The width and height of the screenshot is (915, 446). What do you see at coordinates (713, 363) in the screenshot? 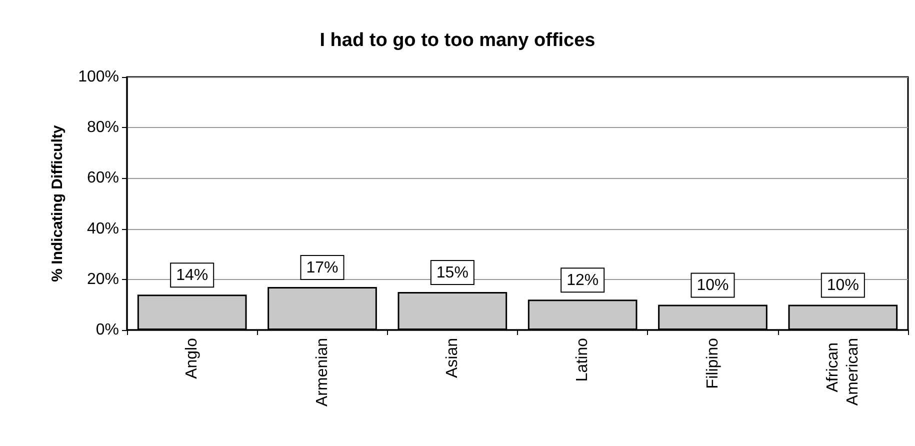
I see `x-tick-label: Filipino` at bounding box center [713, 363].